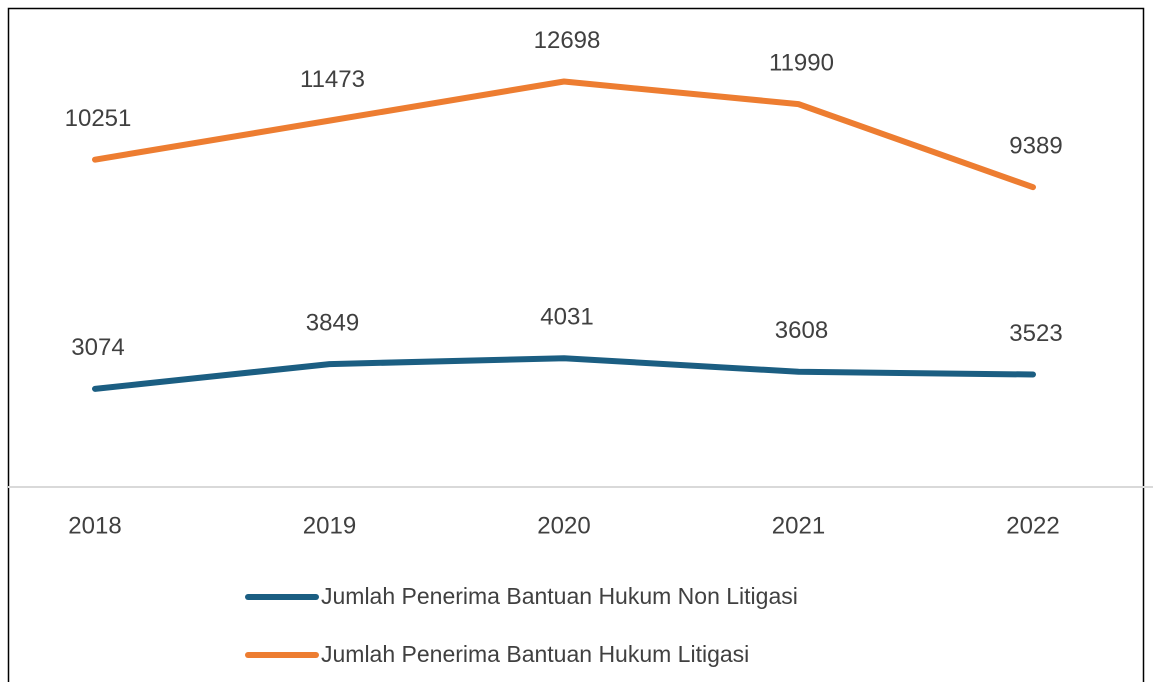  What do you see at coordinates (332, 322) in the screenshot?
I see `data-label: 3849` at bounding box center [332, 322].